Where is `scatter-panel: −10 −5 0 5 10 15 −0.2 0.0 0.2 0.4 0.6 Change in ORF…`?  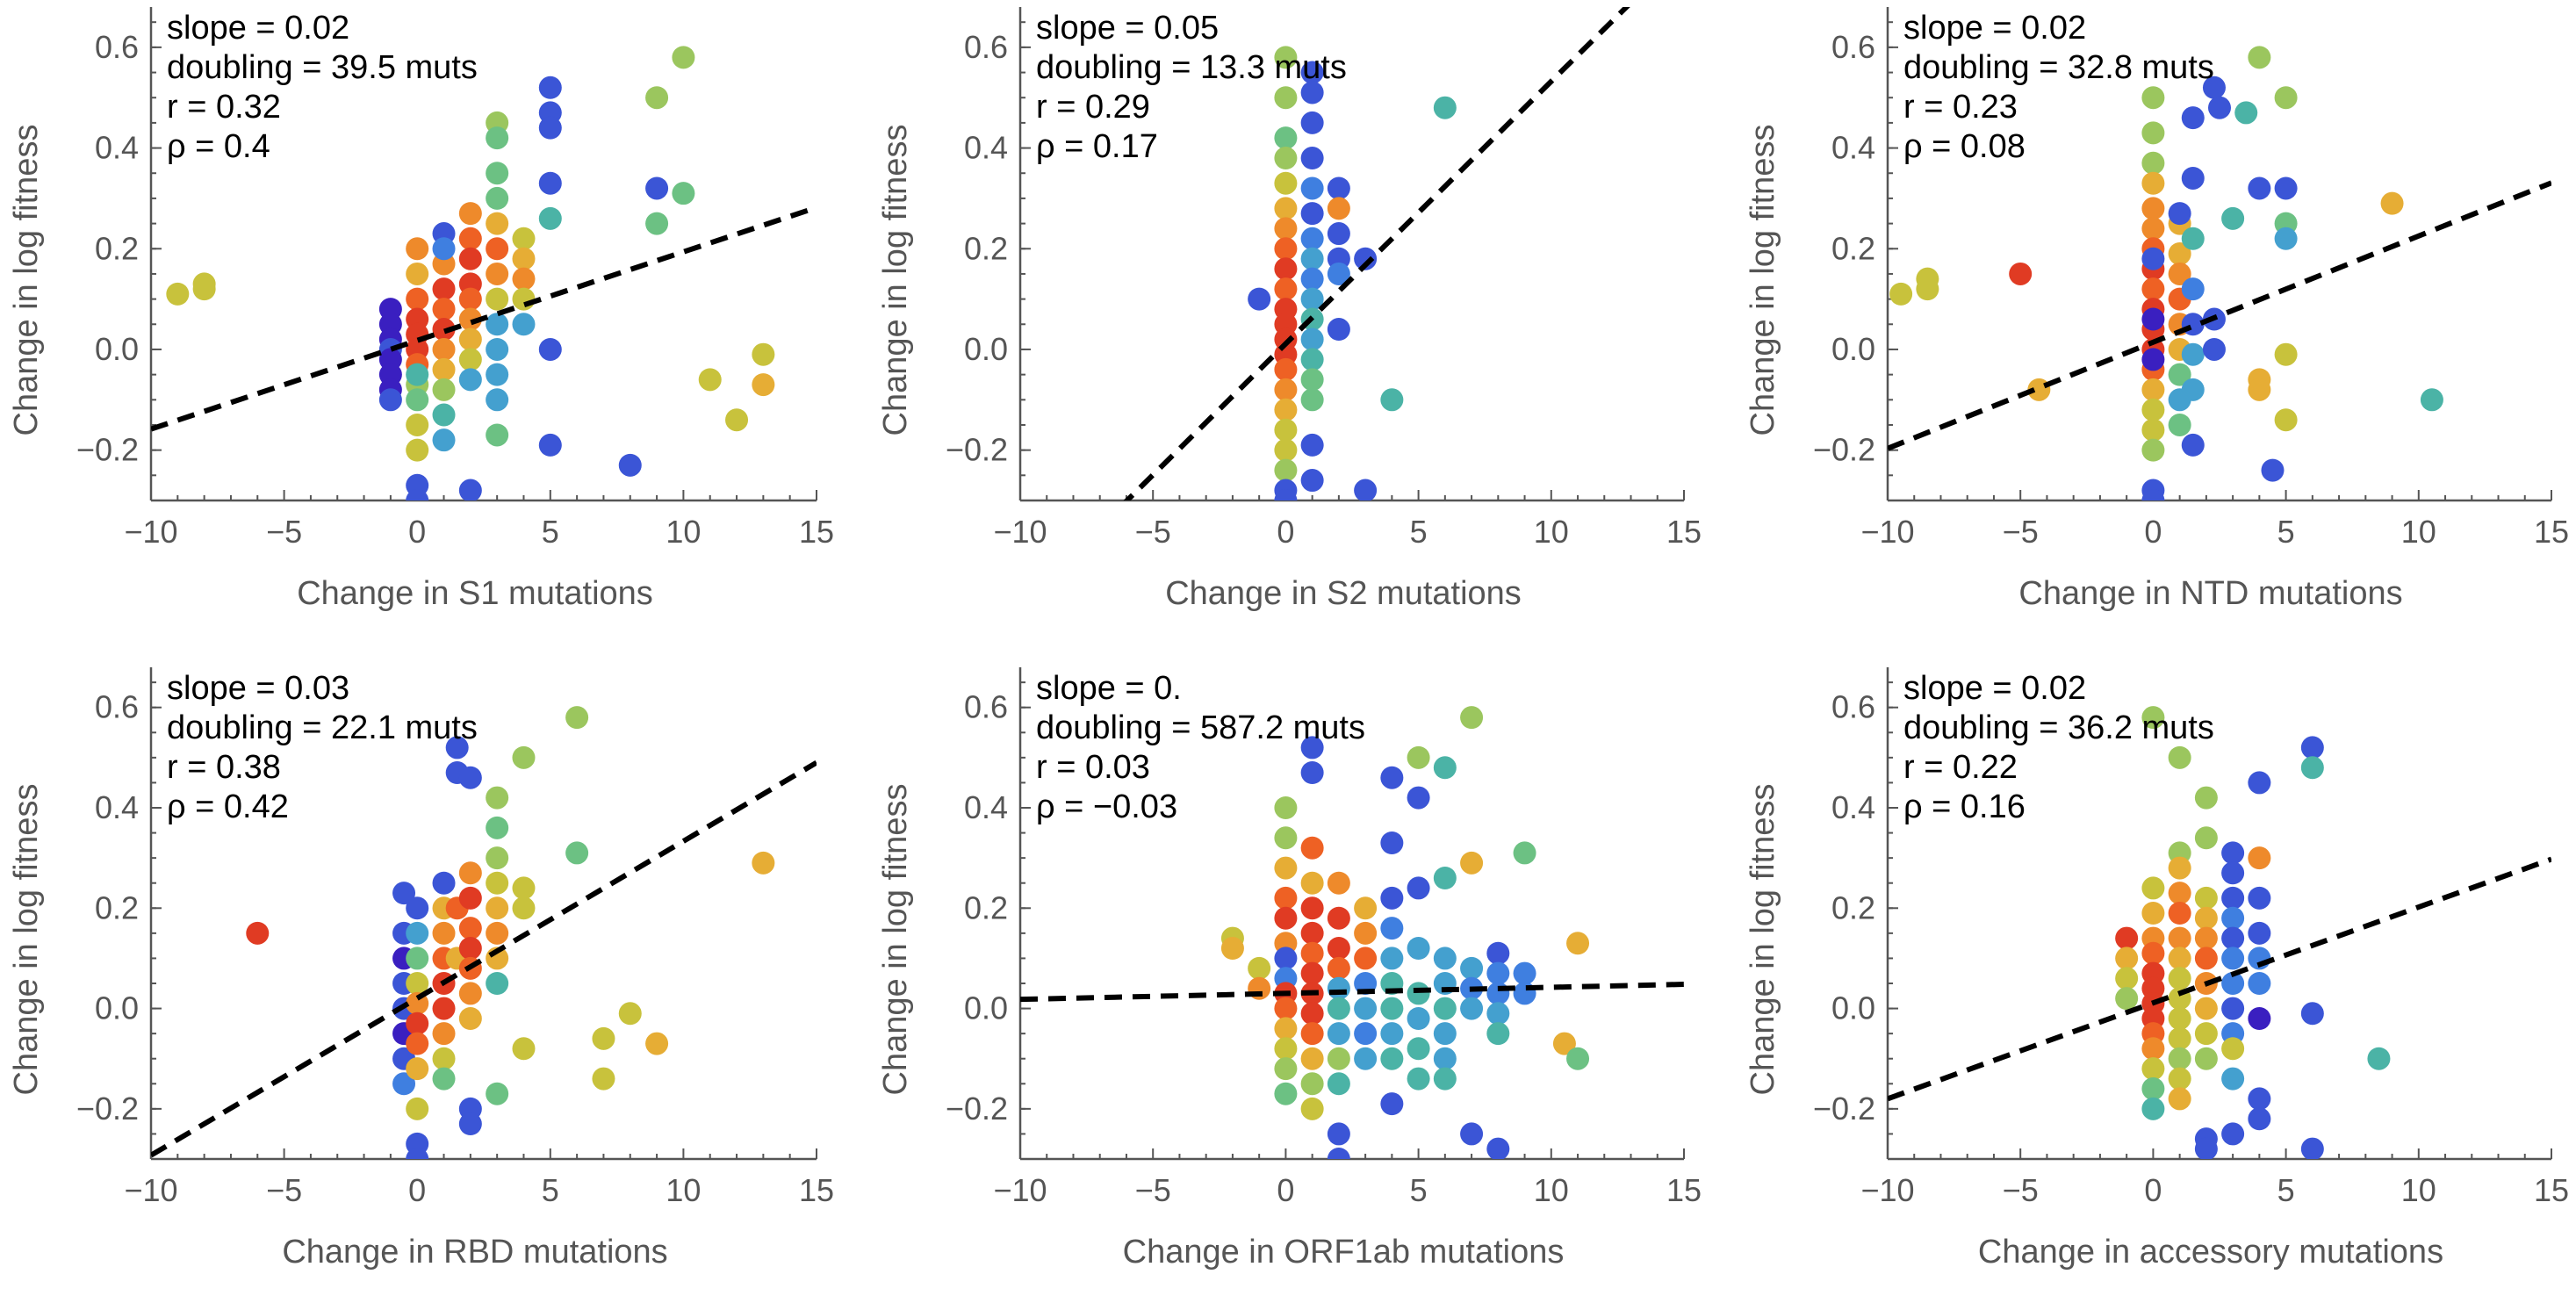 scatter-panel: −10 −5 0 5 10 15 −0.2 0.0 0.2 0.4 0.6 Change in ORF… is located at coordinates (1289, 969).